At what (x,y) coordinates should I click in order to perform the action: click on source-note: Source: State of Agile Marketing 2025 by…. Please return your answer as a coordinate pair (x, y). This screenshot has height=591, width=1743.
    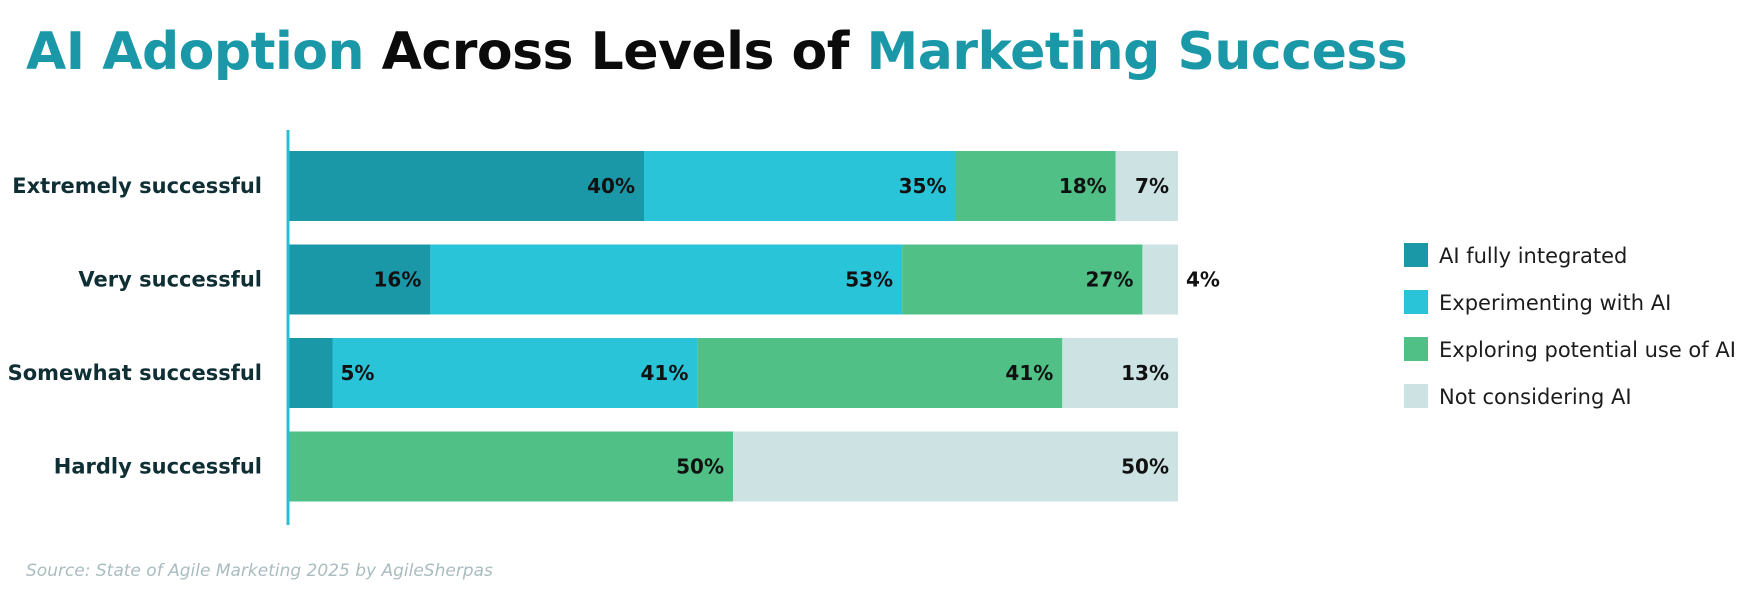
    Looking at the image, I should click on (259, 571).